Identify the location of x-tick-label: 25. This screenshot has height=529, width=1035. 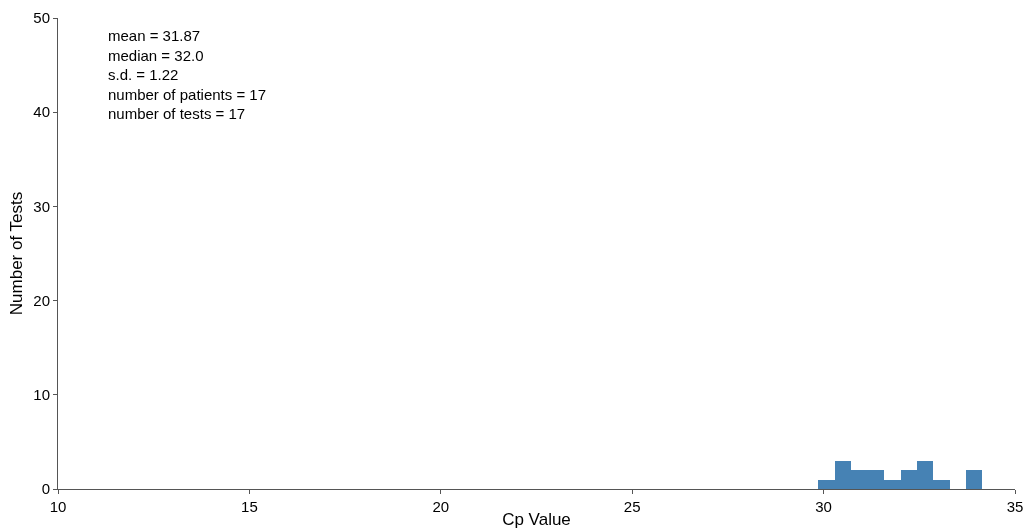
(632, 506).